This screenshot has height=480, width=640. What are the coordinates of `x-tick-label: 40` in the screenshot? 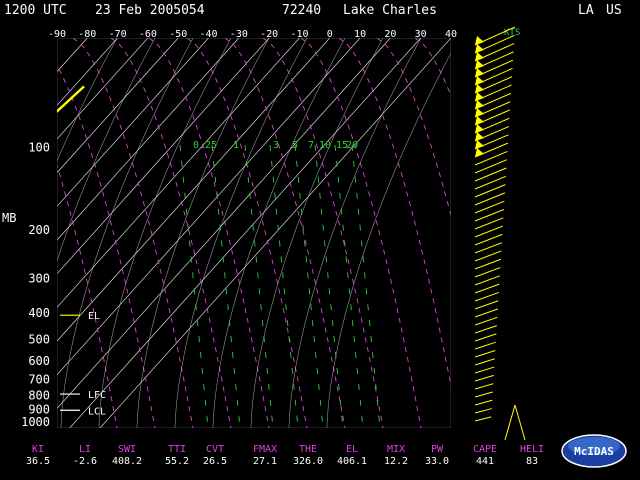 It's located at (451, 34).